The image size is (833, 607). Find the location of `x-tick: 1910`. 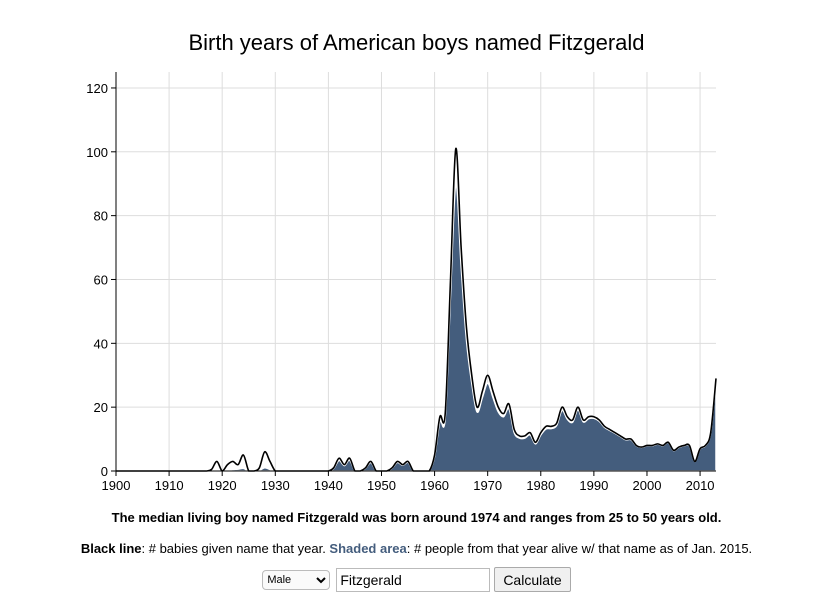

x-tick: 1910 is located at coordinates (169, 482).